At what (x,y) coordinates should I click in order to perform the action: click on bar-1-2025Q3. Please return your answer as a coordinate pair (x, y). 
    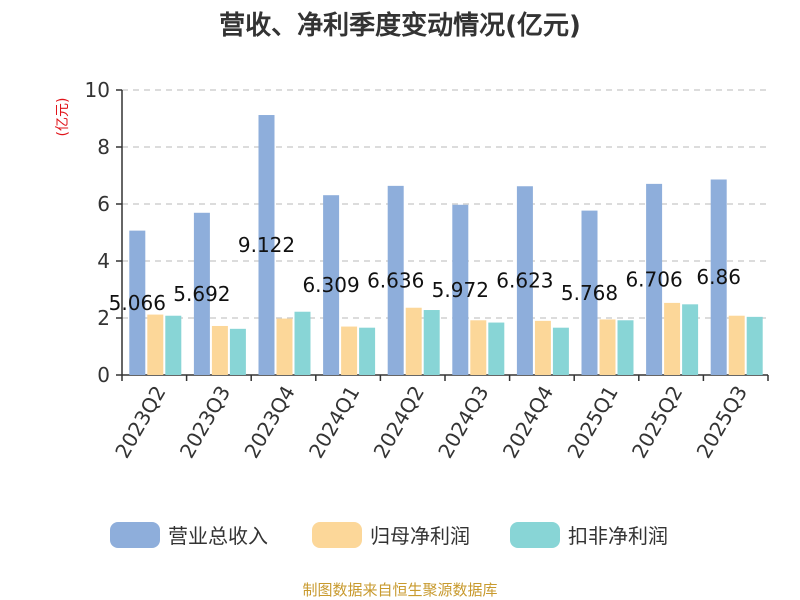
    Looking at the image, I should click on (736, 345).